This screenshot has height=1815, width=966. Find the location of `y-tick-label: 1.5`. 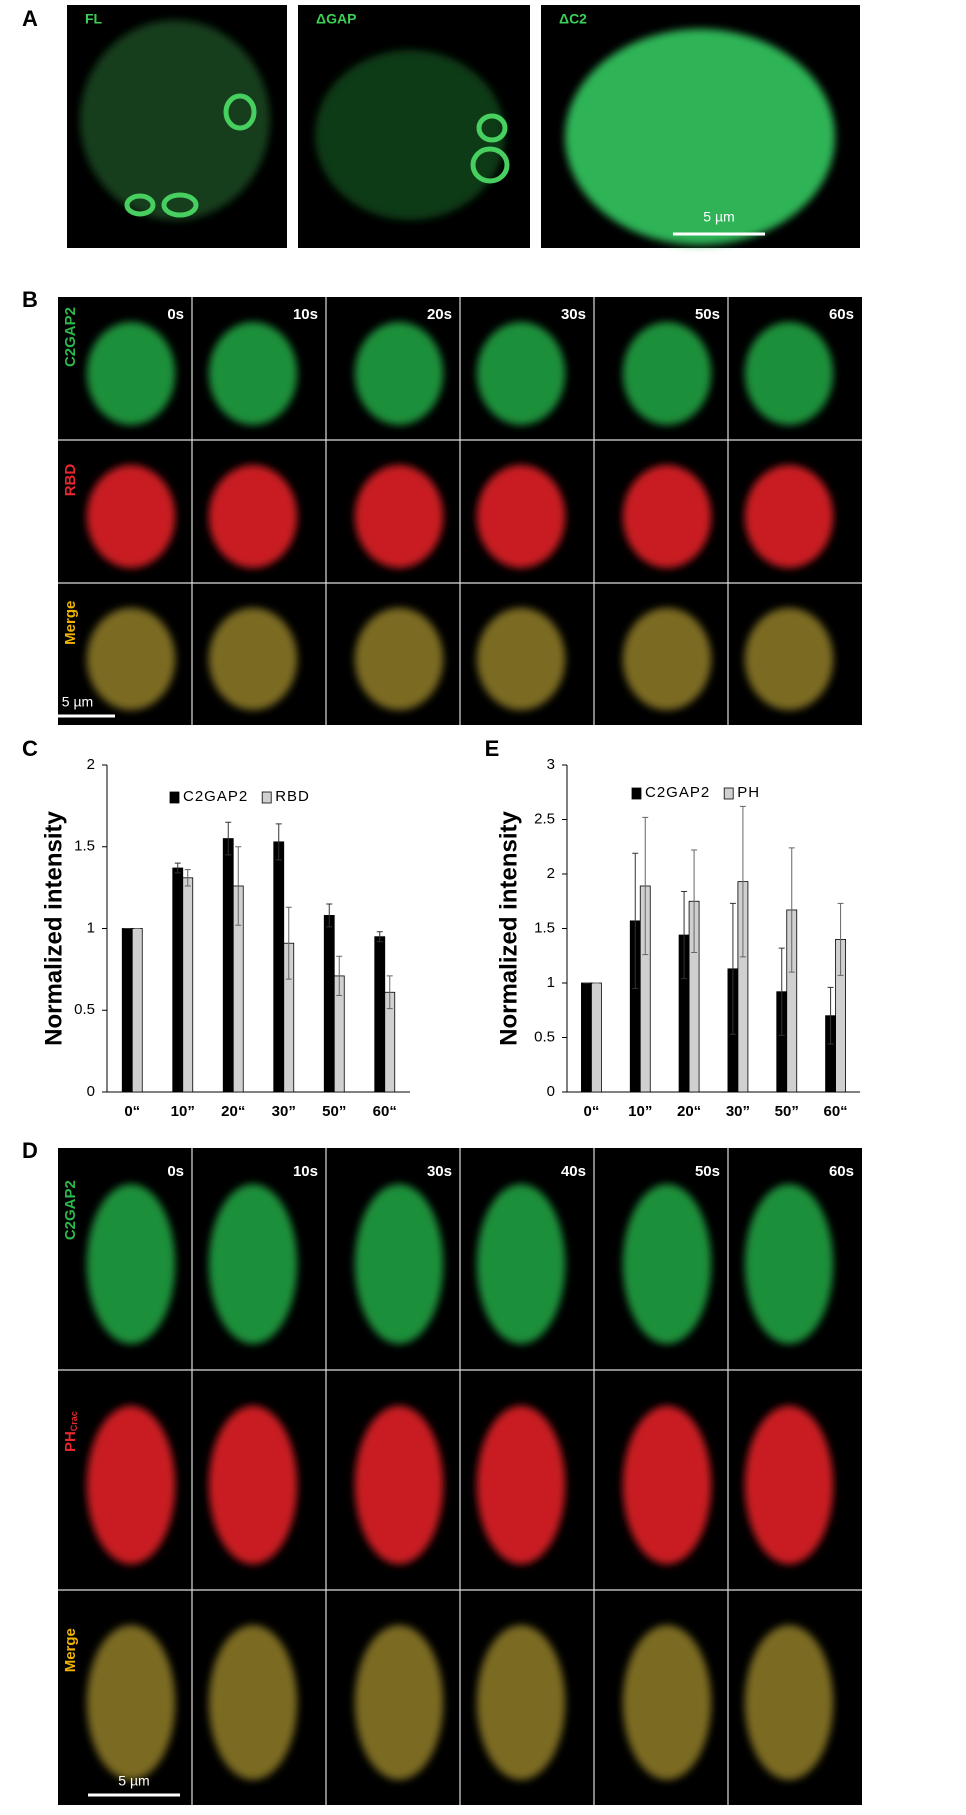

y-tick-label: 1.5 is located at coordinates (544, 927).